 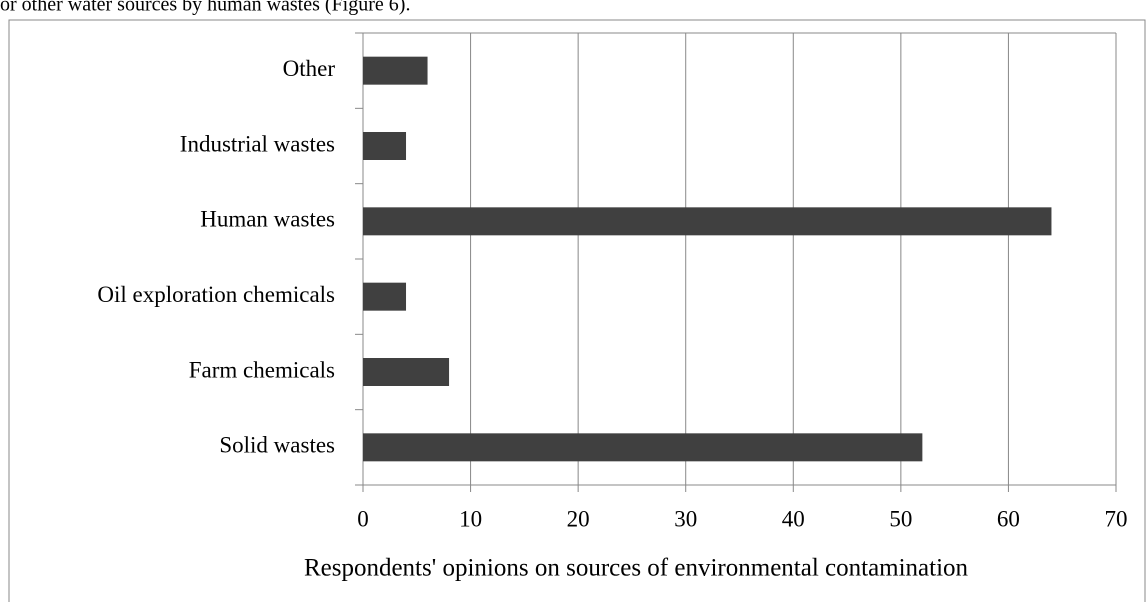 What do you see at coordinates (578, 518) in the screenshot?
I see `x-tick-label: 20` at bounding box center [578, 518].